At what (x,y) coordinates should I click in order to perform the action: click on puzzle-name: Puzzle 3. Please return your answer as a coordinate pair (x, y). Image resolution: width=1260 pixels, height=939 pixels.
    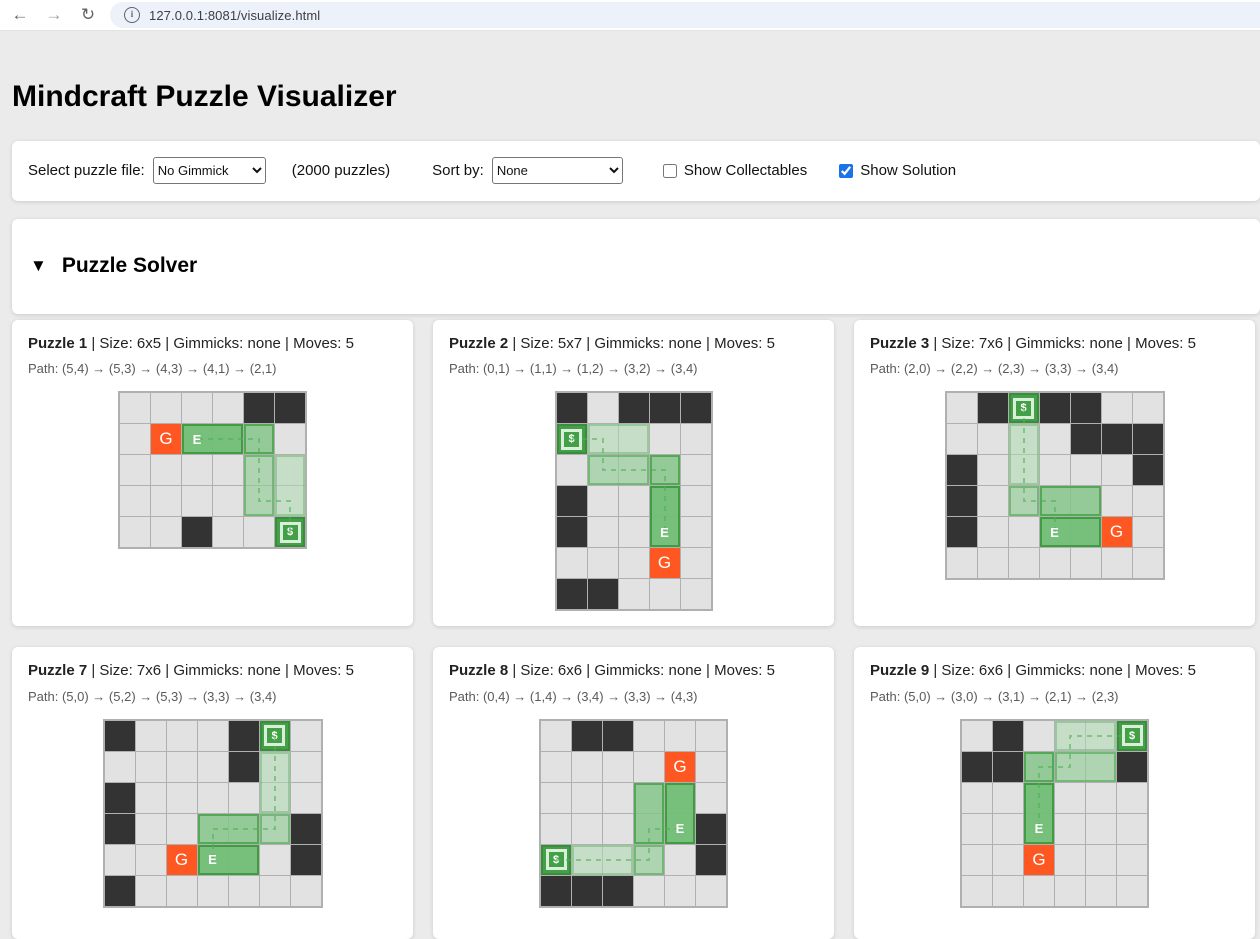
    Looking at the image, I should click on (899, 343).